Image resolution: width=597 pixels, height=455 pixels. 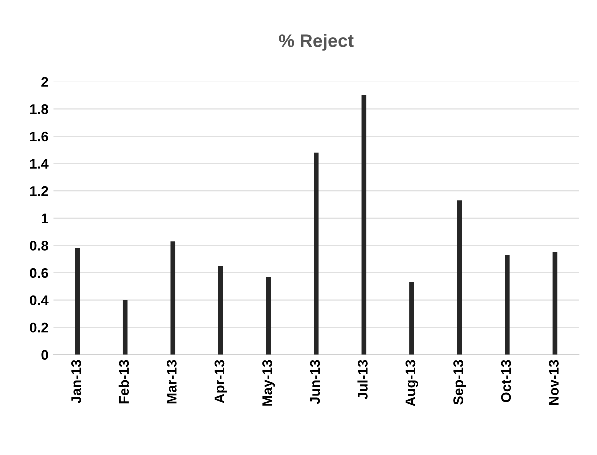 What do you see at coordinates (124, 382) in the screenshot?
I see `x-tick-label: Feb-13` at bounding box center [124, 382].